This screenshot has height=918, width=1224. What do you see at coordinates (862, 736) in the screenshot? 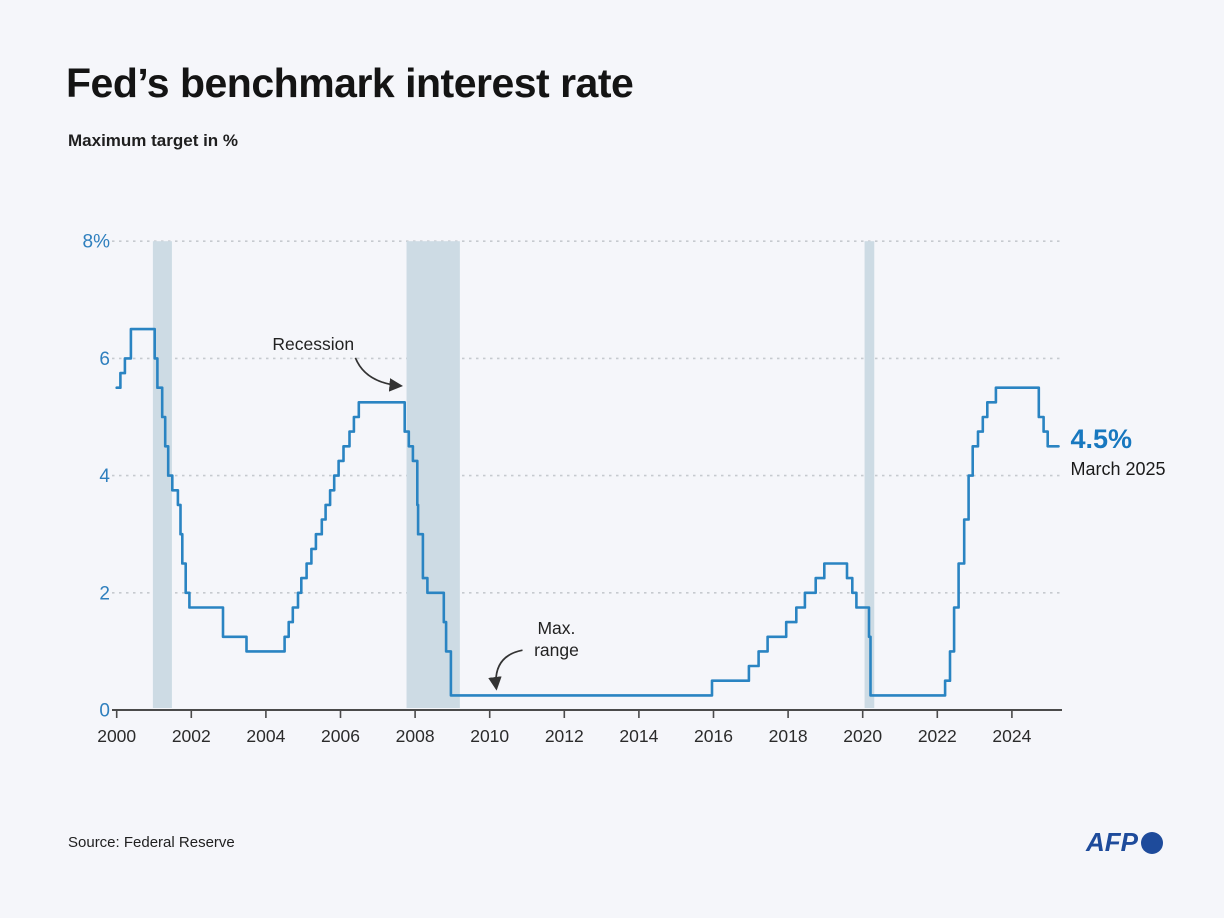
I see `x-tick-label: 2020` at bounding box center [862, 736].